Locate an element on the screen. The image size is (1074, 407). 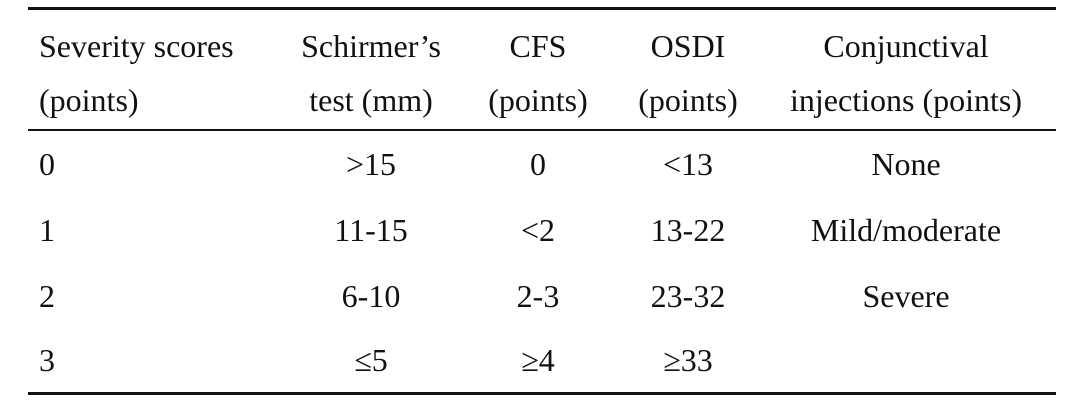
cell-schirmers-test: >15 is located at coordinates (371, 164).